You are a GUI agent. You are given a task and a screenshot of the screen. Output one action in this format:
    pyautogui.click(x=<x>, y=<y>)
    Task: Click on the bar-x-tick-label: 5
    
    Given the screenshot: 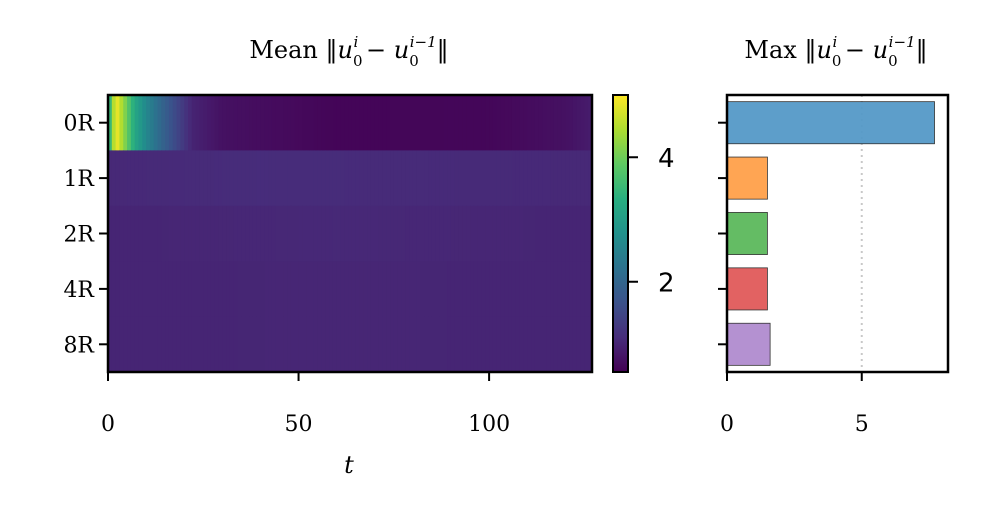 What is the action you would take?
    pyautogui.click(x=862, y=424)
    